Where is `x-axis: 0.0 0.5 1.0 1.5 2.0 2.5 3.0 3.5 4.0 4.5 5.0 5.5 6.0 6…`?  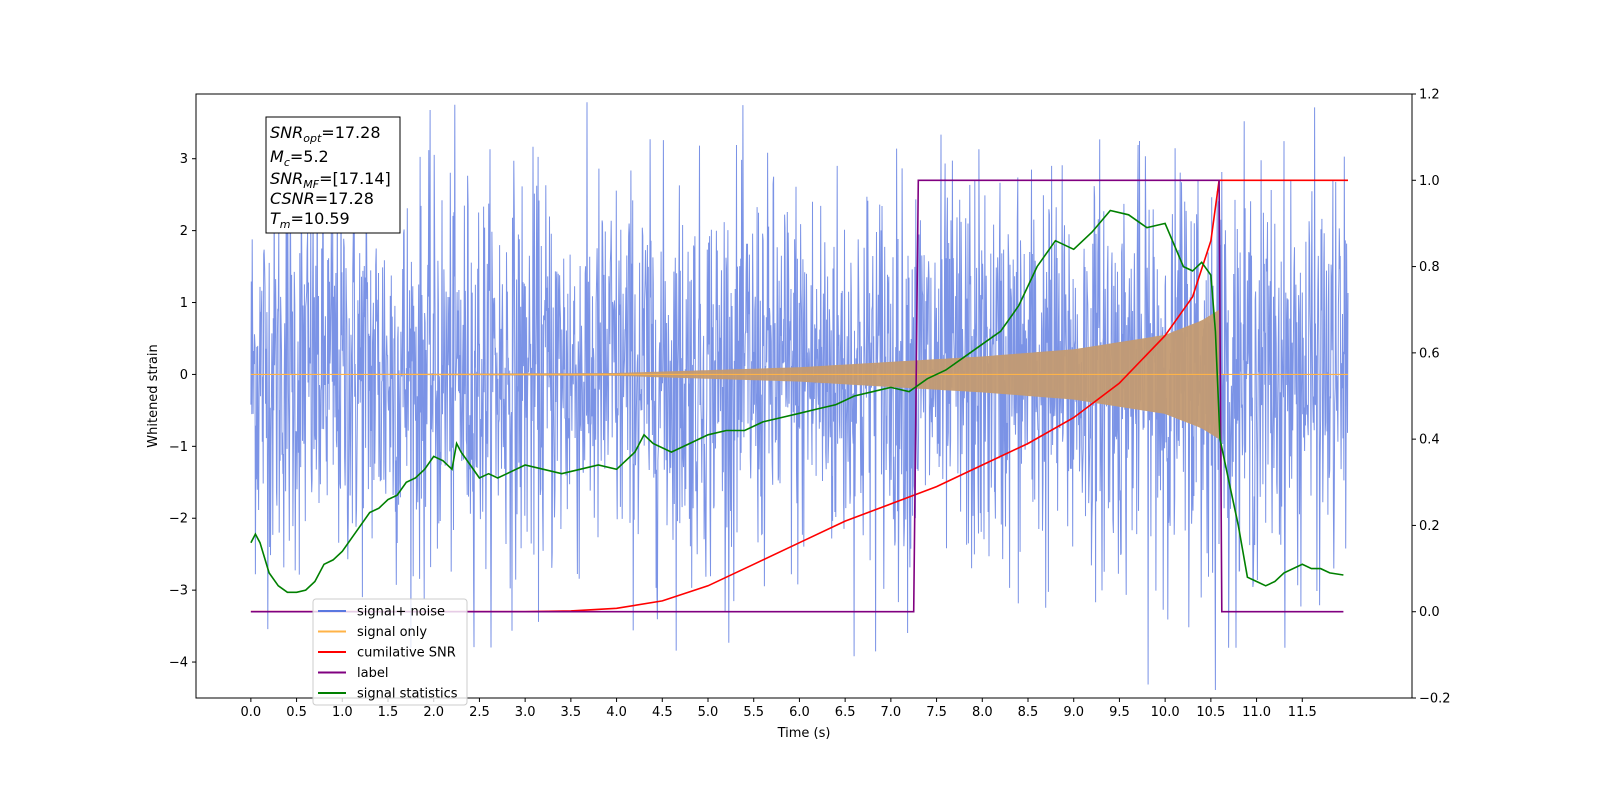
x-axis: 0.0 0.5 1.0 1.5 2.0 2.5 3.0 3.5 4.0 4.5 5.0 5.5 6.0 6… is located at coordinates (779, 709).